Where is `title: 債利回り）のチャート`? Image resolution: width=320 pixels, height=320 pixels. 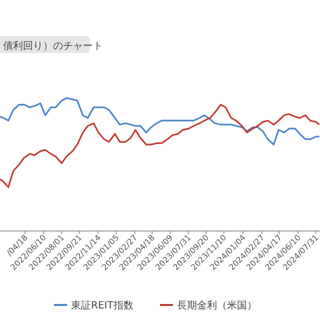 title: 債利回り）のチャート is located at coordinates (51, 44).